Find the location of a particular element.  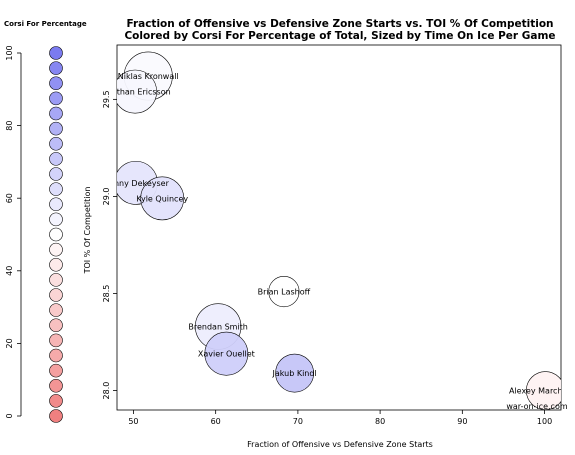

point-label: Jakub Kindl is located at coordinates (294, 373).